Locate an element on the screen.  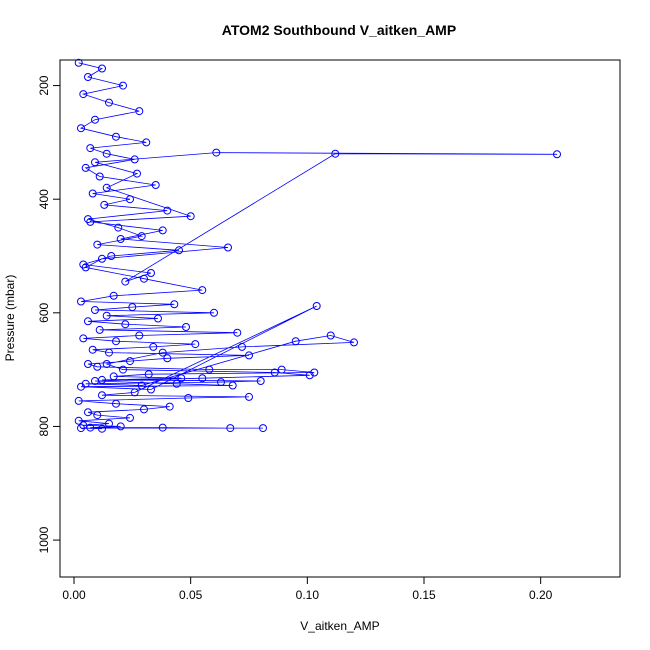
y-tick-label: 800 is located at coordinates (44, 426).